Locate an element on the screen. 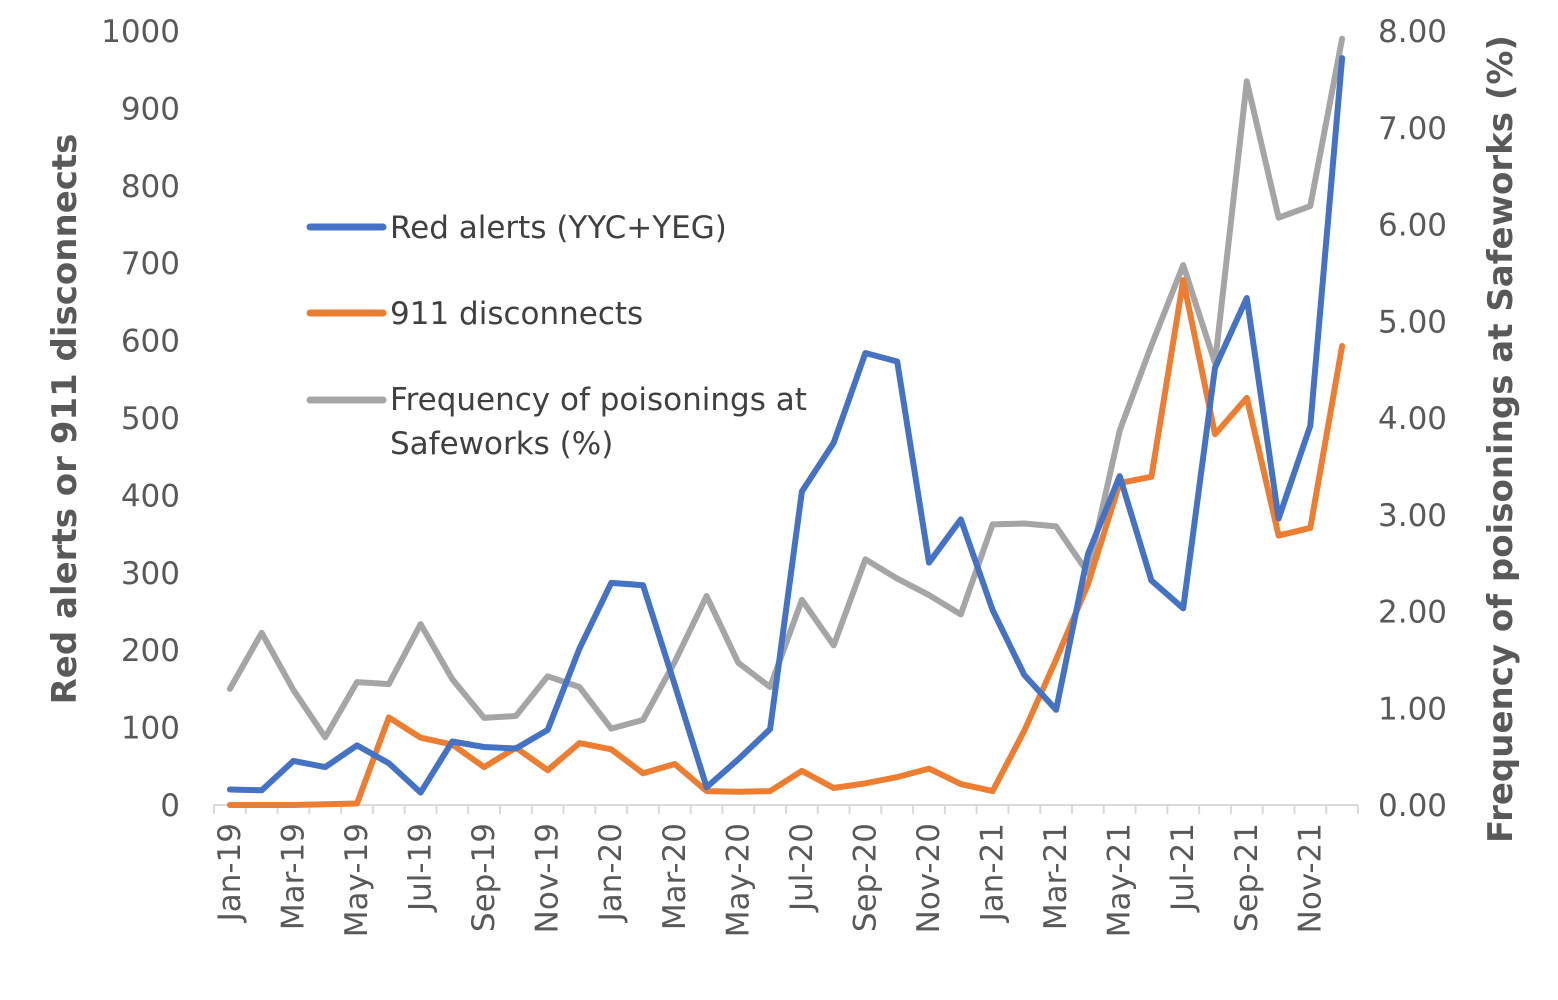 Image resolution: width=1558 pixels, height=1000 pixels. x-tick-label: Jan-19 is located at coordinates (230, 873).